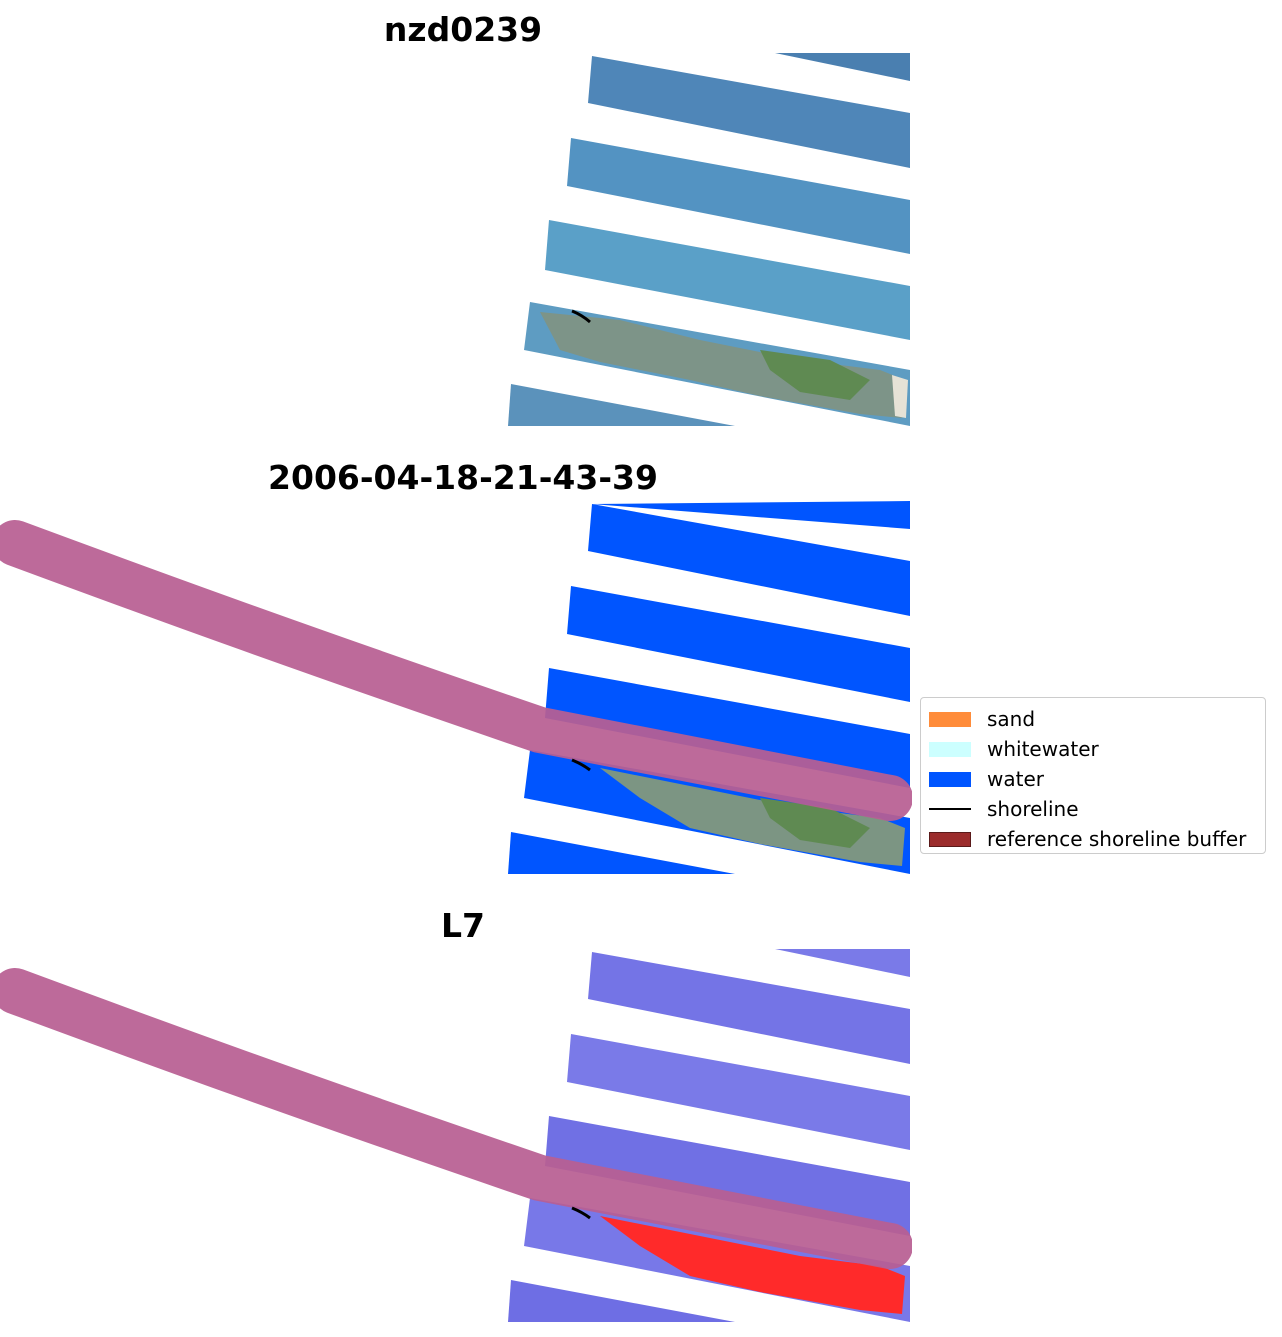 This screenshot has height=1337, width=1282. Describe the element at coordinates (1033, 809) in the screenshot. I see `legend-label: shoreline` at that location.